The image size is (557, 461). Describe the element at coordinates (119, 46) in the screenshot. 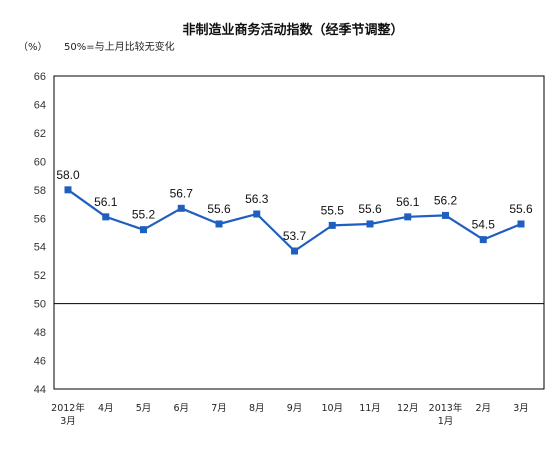

I see `chart-note: 50%=与上月比较无变化` at that location.